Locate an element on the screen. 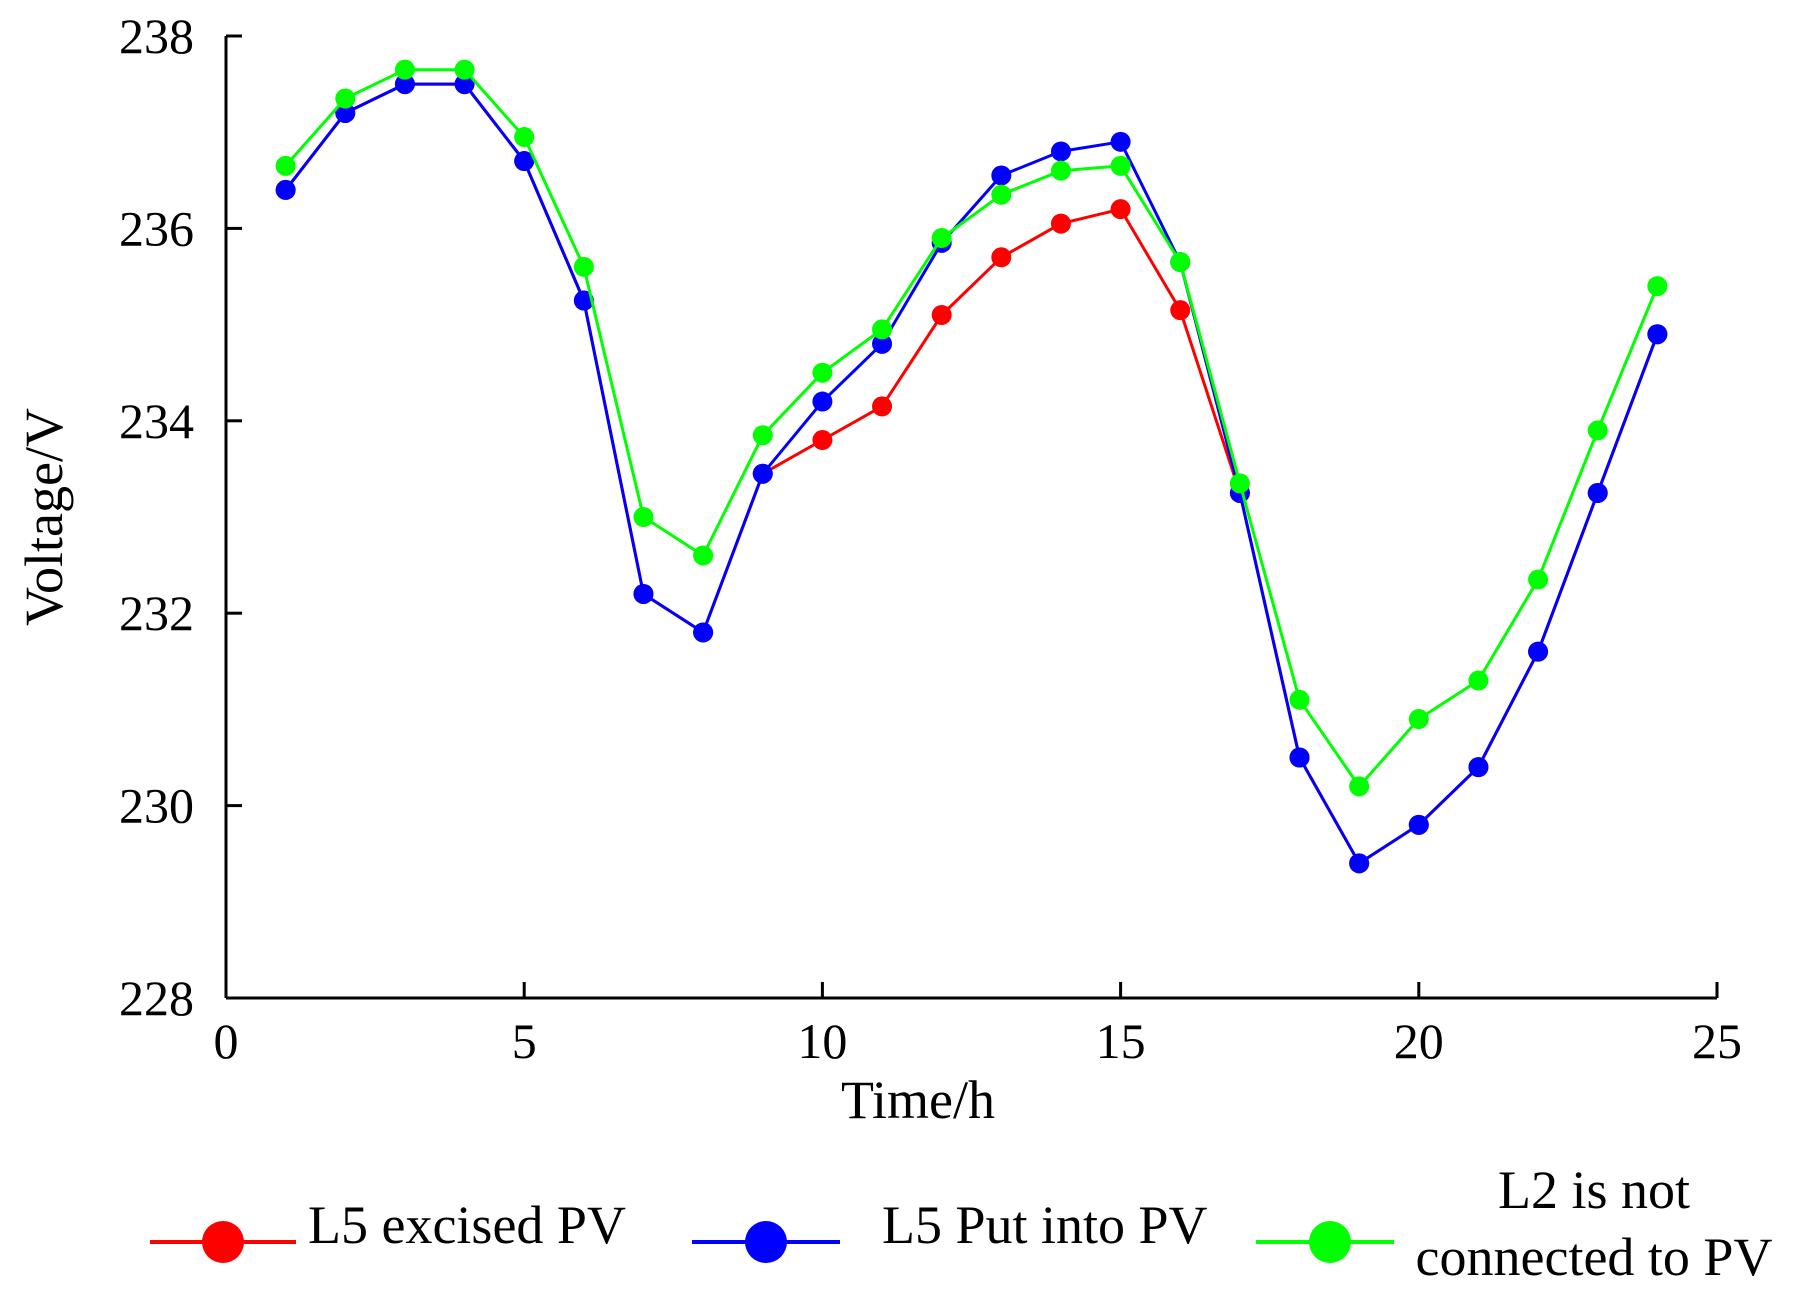  legend-label: L2 is not is located at coordinates (1594, 1190).